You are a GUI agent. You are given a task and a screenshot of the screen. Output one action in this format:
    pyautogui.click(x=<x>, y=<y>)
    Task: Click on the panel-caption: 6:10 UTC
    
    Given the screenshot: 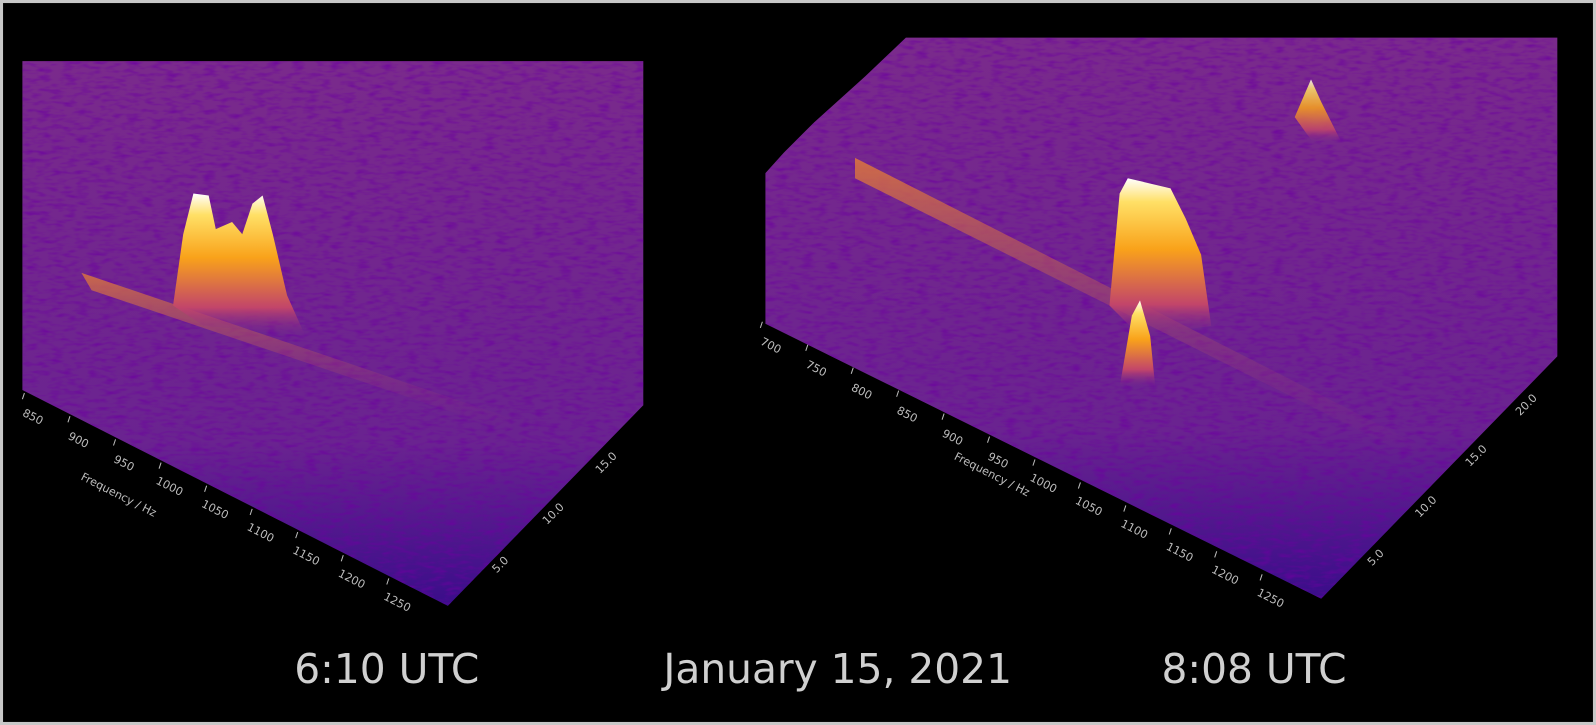 What is the action you would take?
    pyautogui.click(x=386, y=669)
    